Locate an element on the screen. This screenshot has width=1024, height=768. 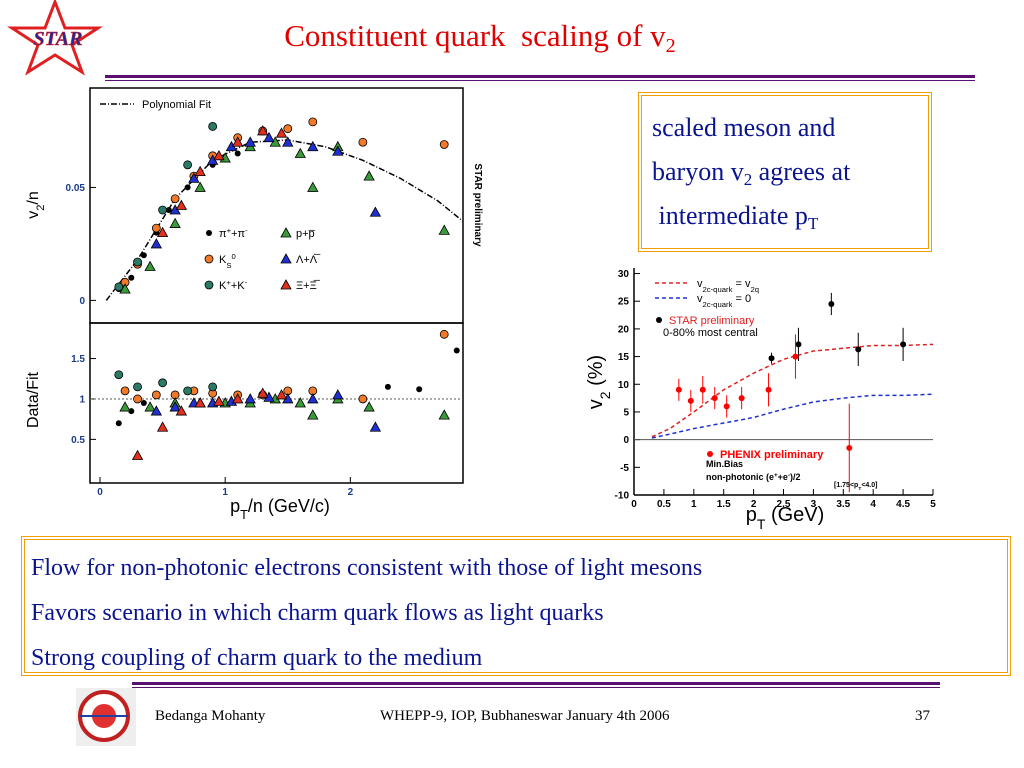
text-part: )/2 is located at coordinates (795, 477).